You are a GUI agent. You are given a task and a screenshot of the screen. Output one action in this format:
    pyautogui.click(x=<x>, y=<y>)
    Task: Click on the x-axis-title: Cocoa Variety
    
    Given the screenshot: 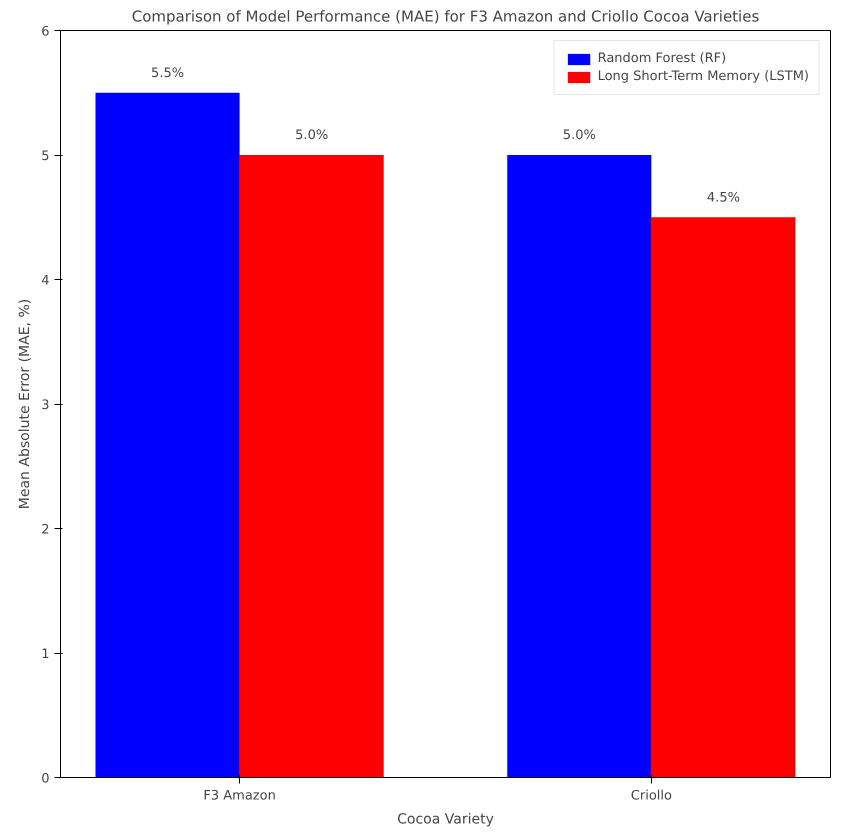 What is the action you would take?
    pyautogui.click(x=445, y=820)
    